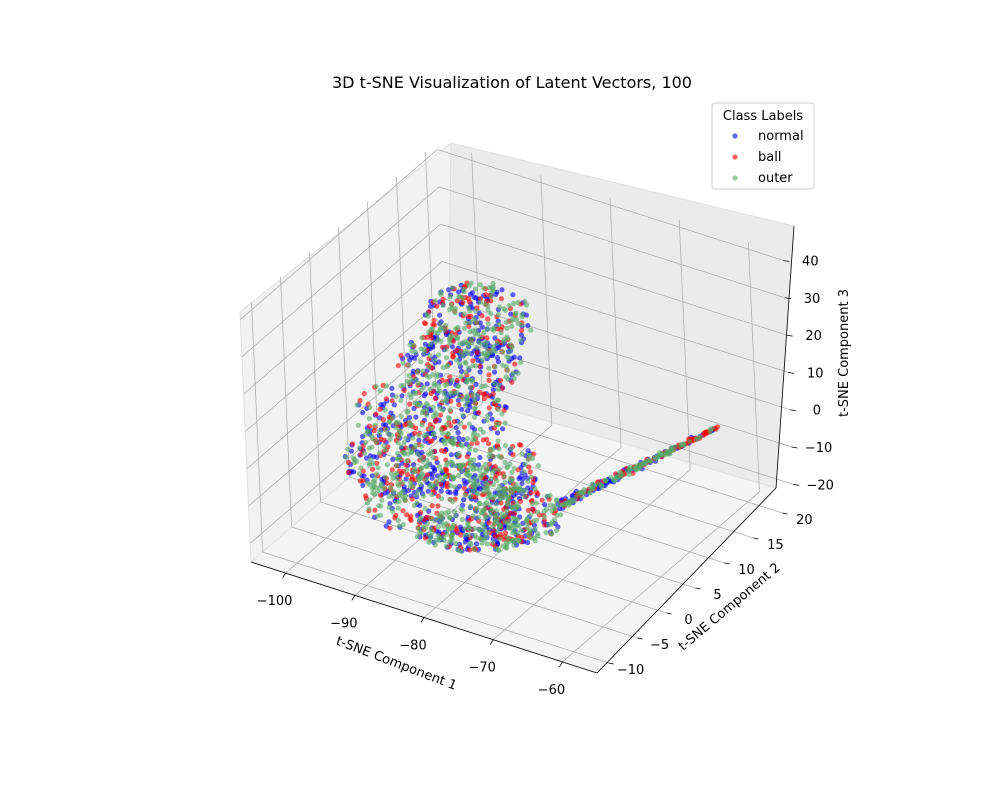 The image size is (1000, 800). What do you see at coordinates (546, 300) in the screenshot?
I see `grid-line-x` at bounding box center [546, 300].